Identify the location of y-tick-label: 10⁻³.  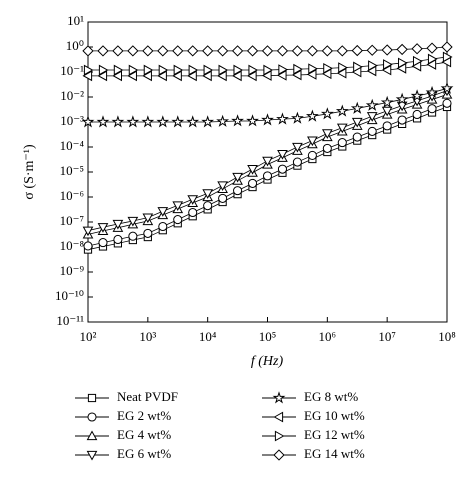
(72, 120).